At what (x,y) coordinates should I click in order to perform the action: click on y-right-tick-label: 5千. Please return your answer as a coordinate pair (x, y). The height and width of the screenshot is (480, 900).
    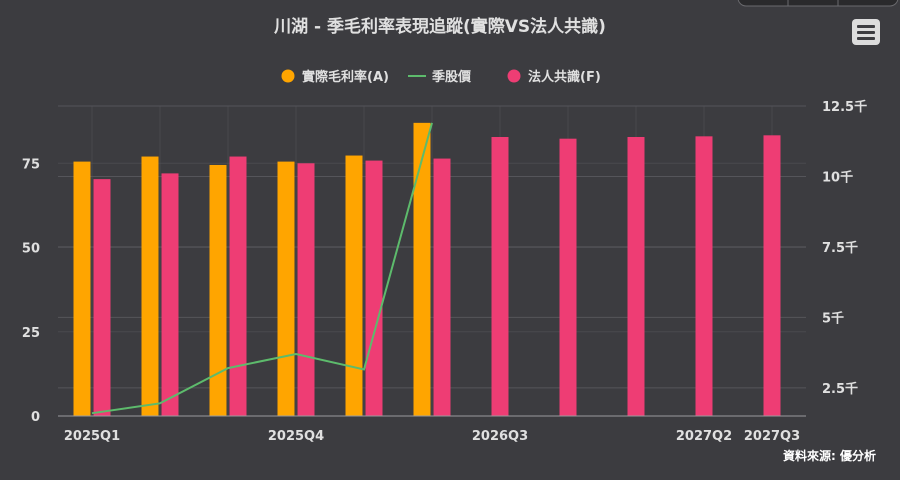
    Looking at the image, I should click on (833, 318).